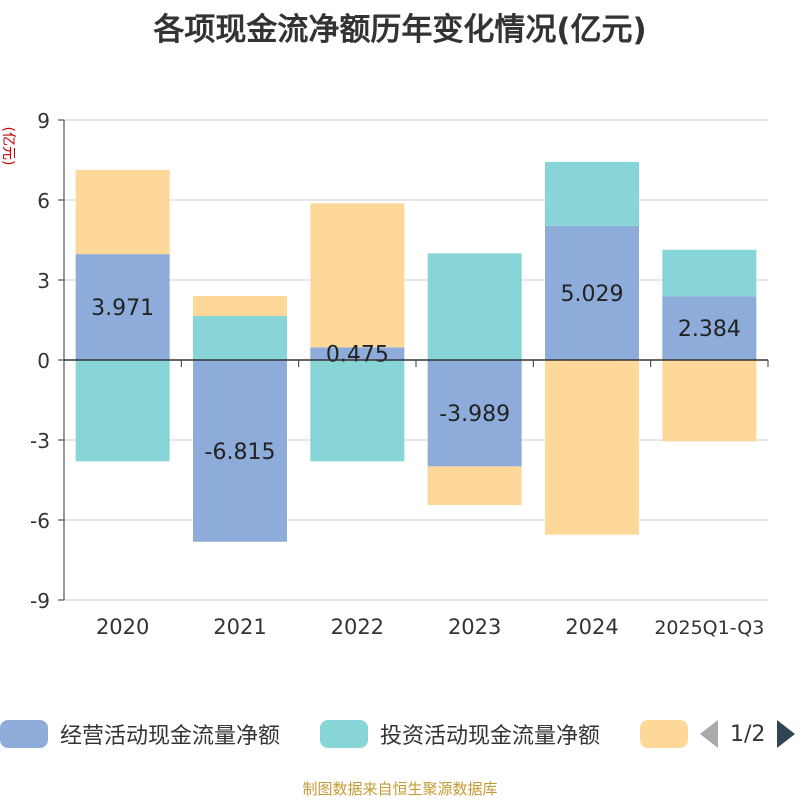  Describe the element at coordinates (709, 734) in the screenshot. I see `pager-prev-icon` at that location.